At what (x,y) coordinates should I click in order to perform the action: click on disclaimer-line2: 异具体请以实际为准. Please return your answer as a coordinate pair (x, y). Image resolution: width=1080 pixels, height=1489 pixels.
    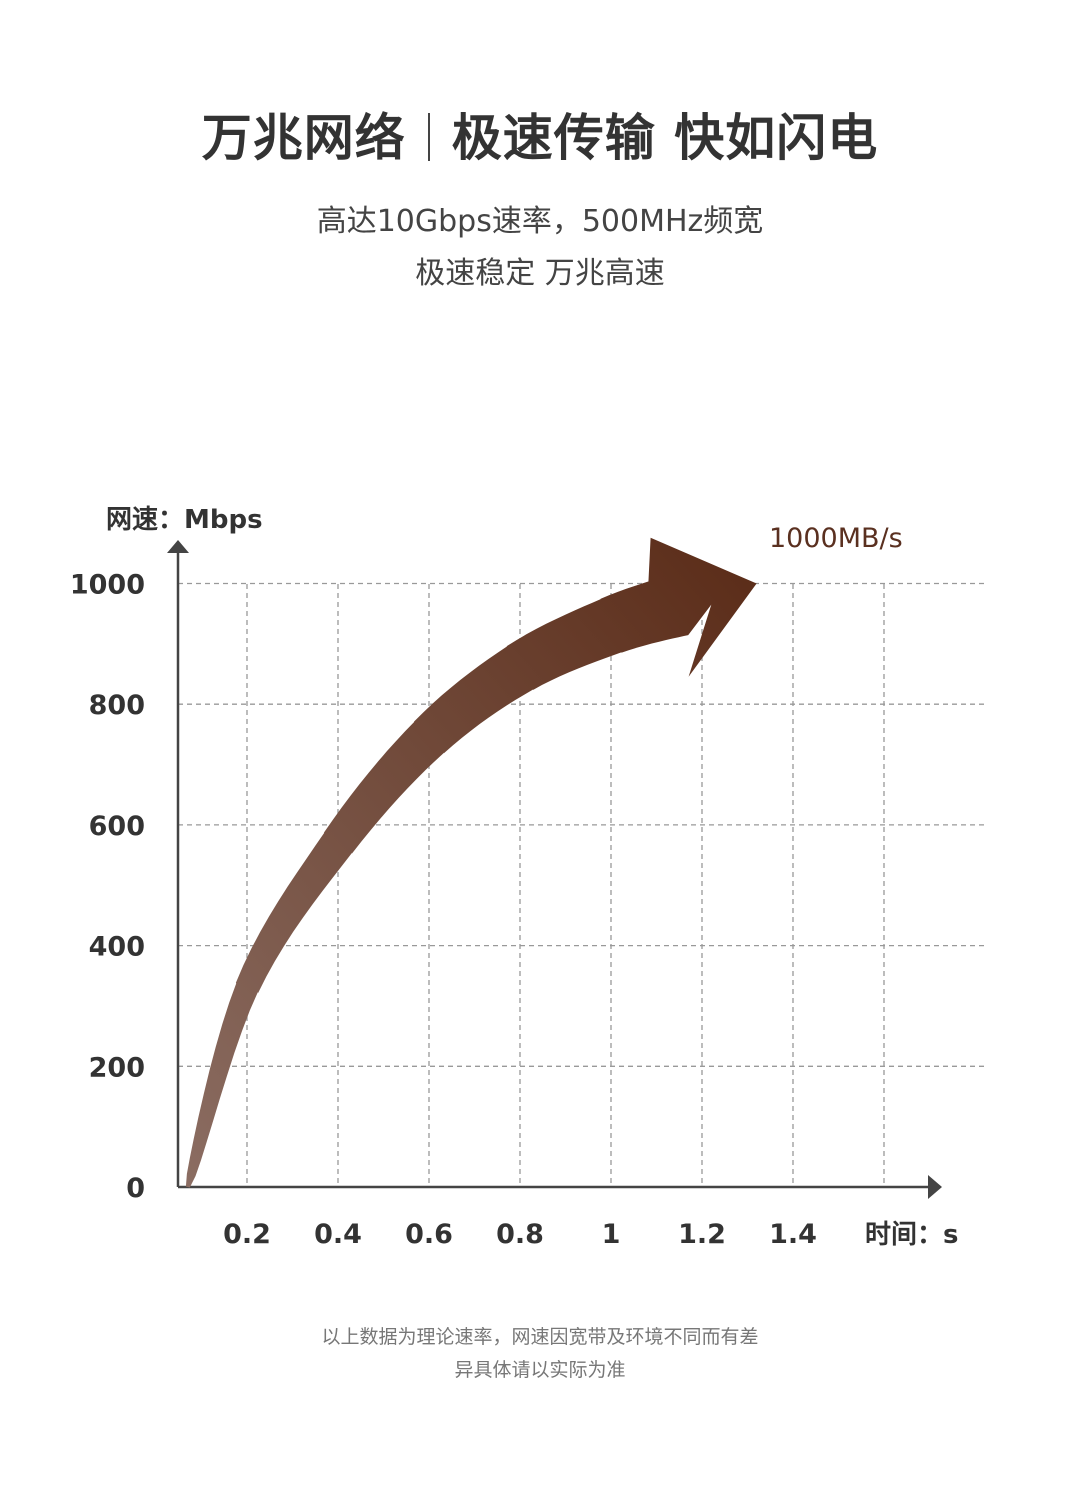
    Looking at the image, I should click on (540, 1370).